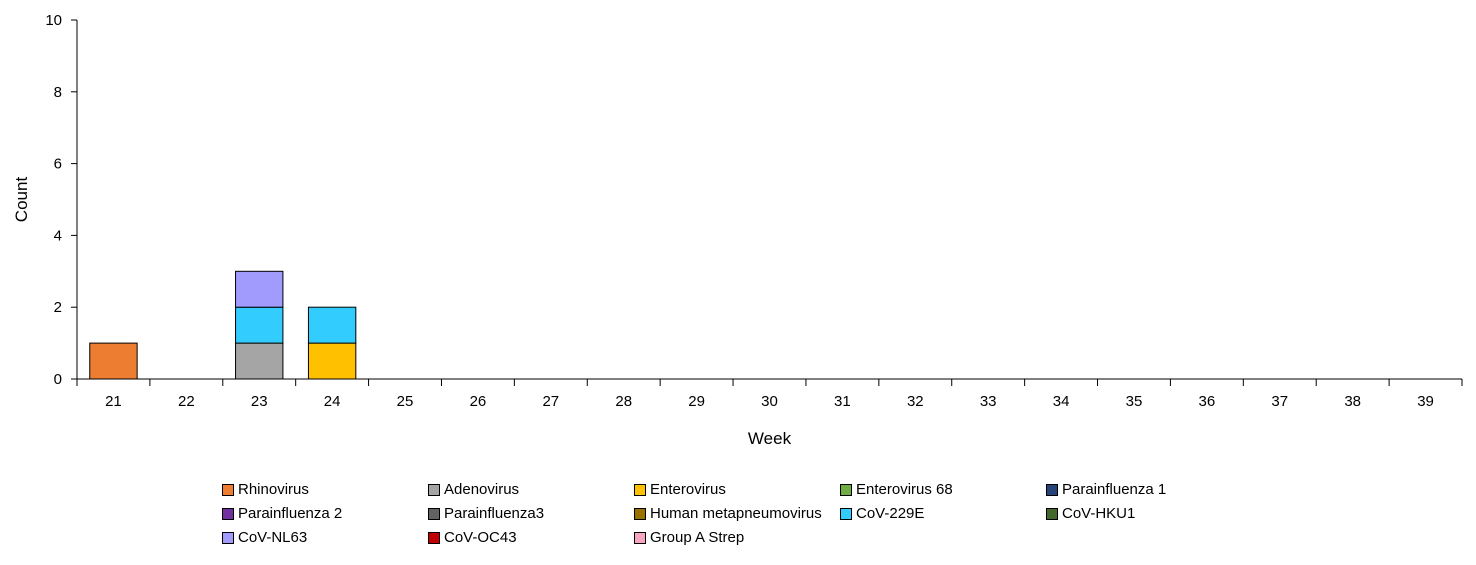 This screenshot has width=1476, height=565. What do you see at coordinates (1279, 401) in the screenshot?
I see `x-tick-label: 37` at bounding box center [1279, 401].